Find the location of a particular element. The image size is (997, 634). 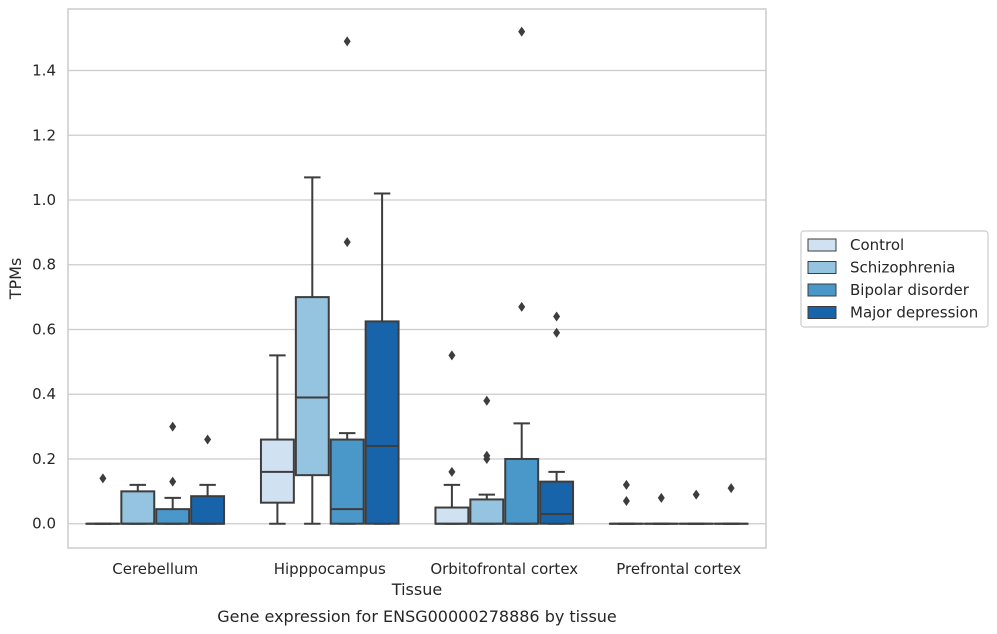

legend-frame is located at coordinates (894, 279).